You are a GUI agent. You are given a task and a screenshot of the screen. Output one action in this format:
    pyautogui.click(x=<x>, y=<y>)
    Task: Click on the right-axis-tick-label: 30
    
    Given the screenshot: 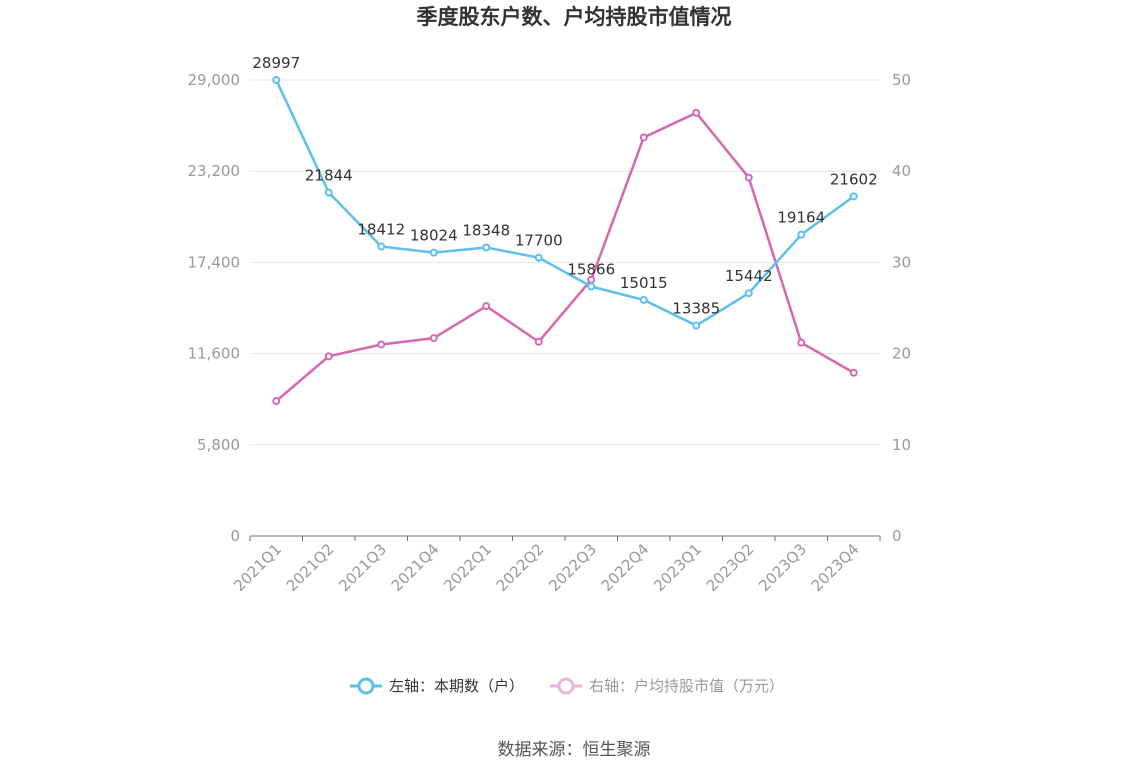 What is the action you would take?
    pyautogui.click(x=901, y=262)
    